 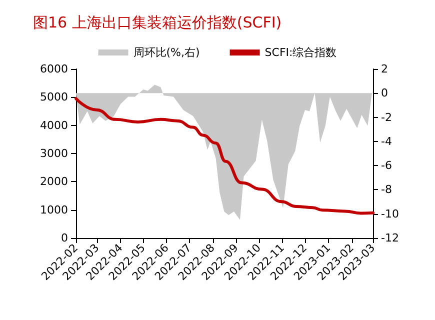 What do you see at coordinates (54, 153) in the screenshot?
I see `y-tick-label: 3000` at bounding box center [54, 153].